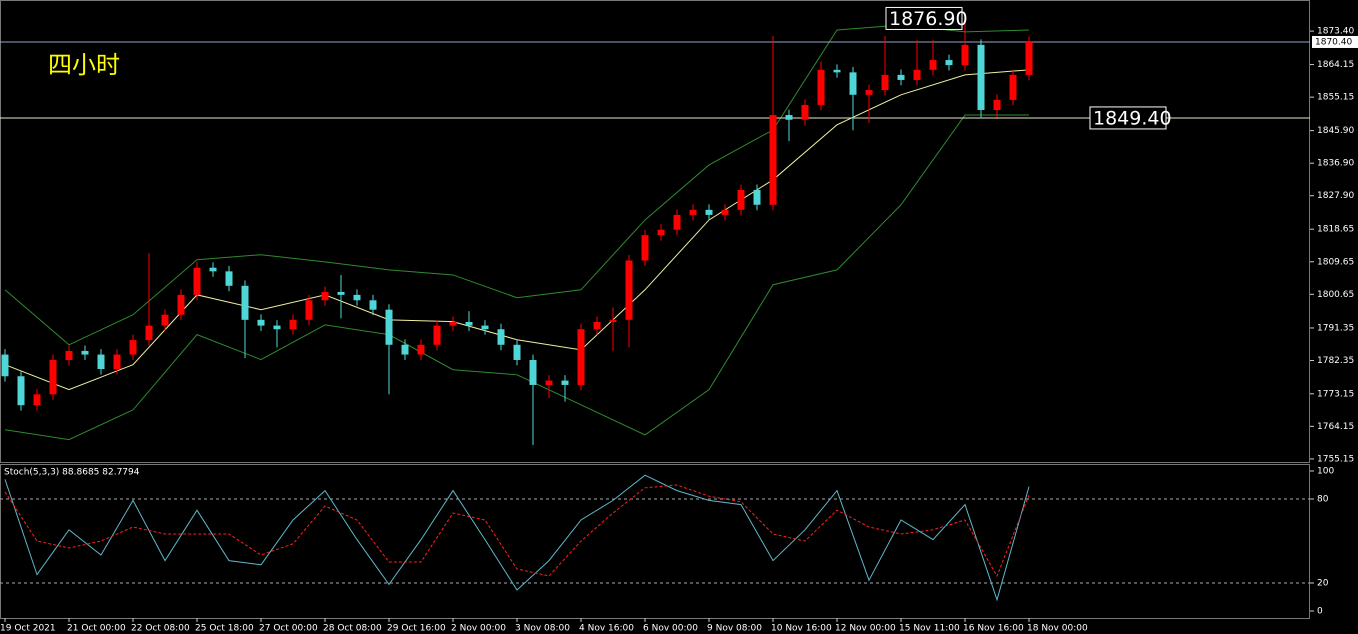 The width and height of the screenshot is (1358, 634). I want to click on stoch-d, so click(517, 531).